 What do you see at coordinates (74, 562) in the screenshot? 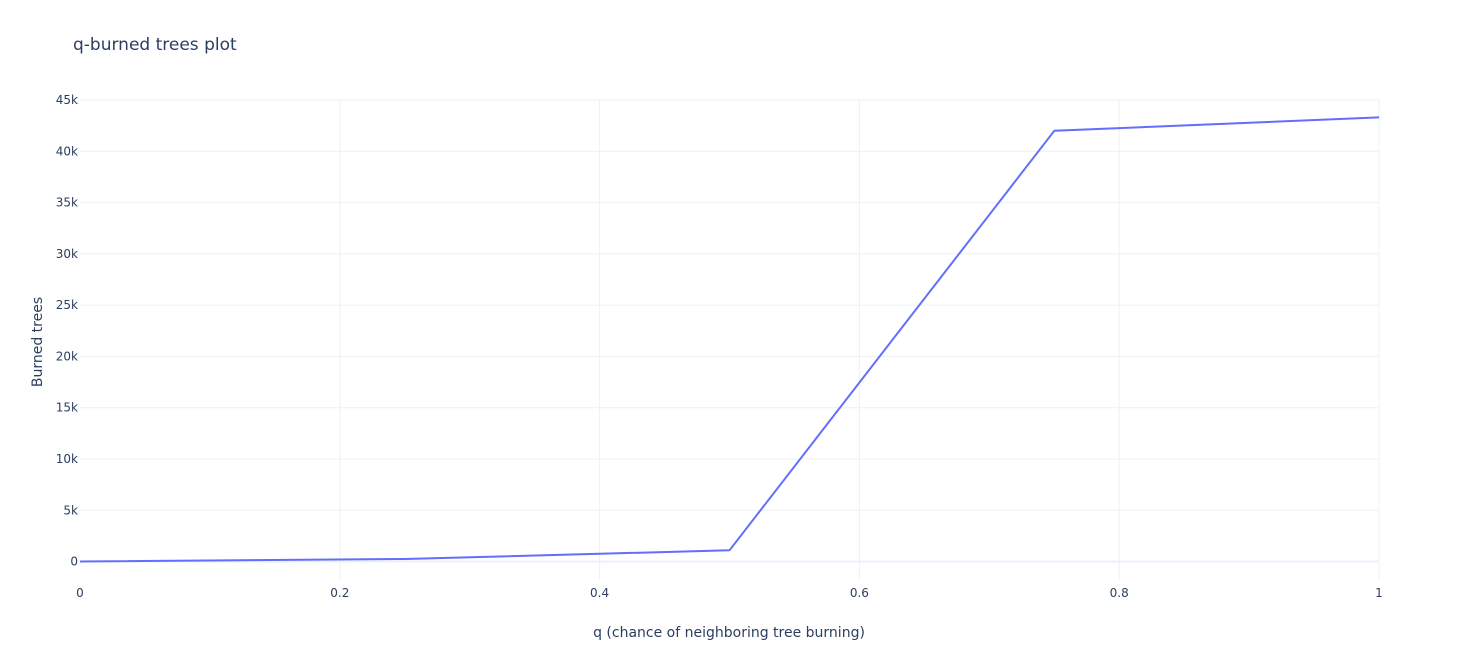
I see `y-tick-label: 0` at bounding box center [74, 562].